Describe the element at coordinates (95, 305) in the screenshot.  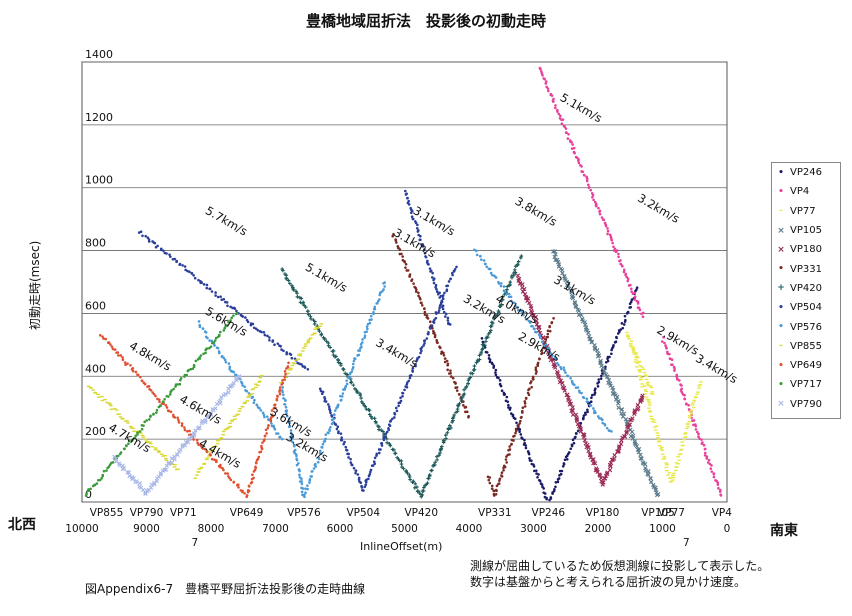
I see `y-tick-label: 600` at that location.